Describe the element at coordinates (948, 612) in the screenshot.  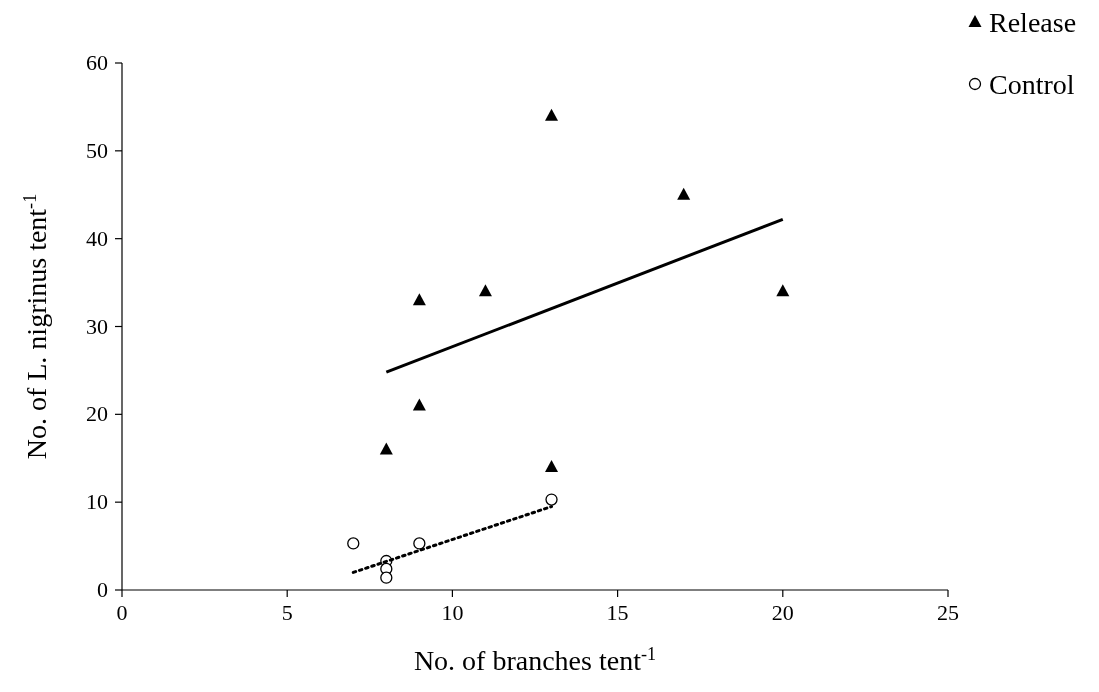
I see `x-tick-label: 25` at that location.